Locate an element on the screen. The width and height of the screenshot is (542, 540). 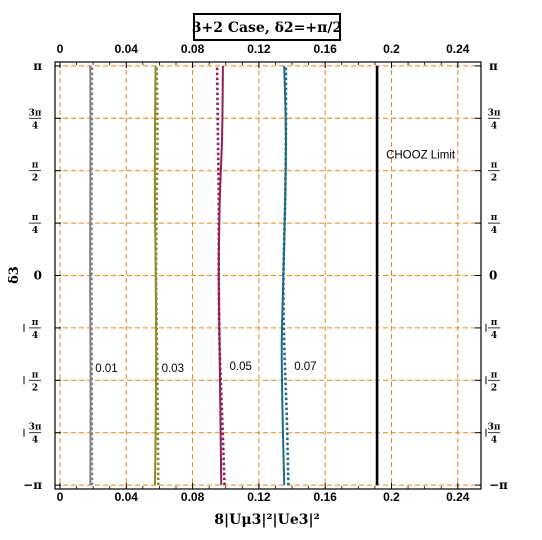
y-tick-label-left: 0 is located at coordinates (38, 276).